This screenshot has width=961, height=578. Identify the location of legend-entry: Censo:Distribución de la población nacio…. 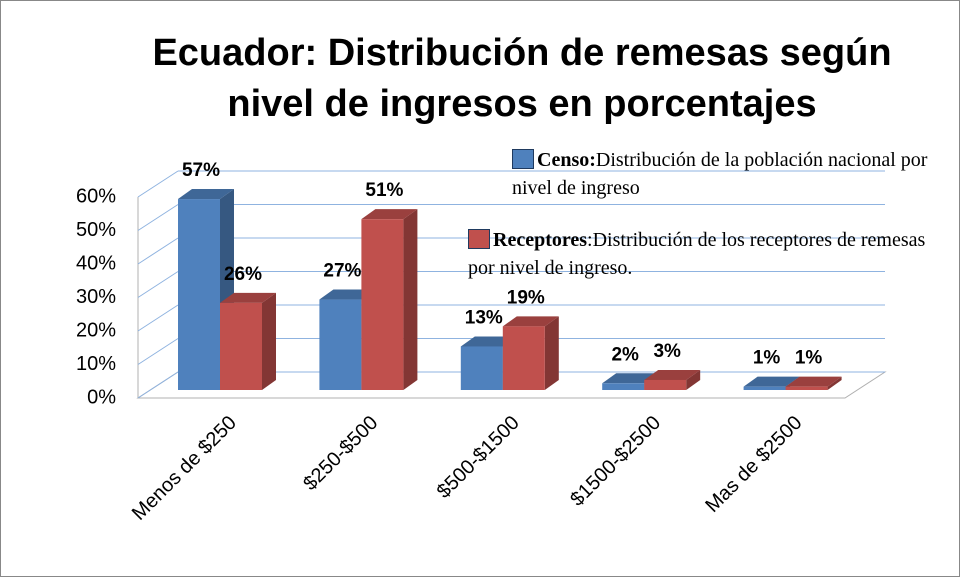
(728, 174).